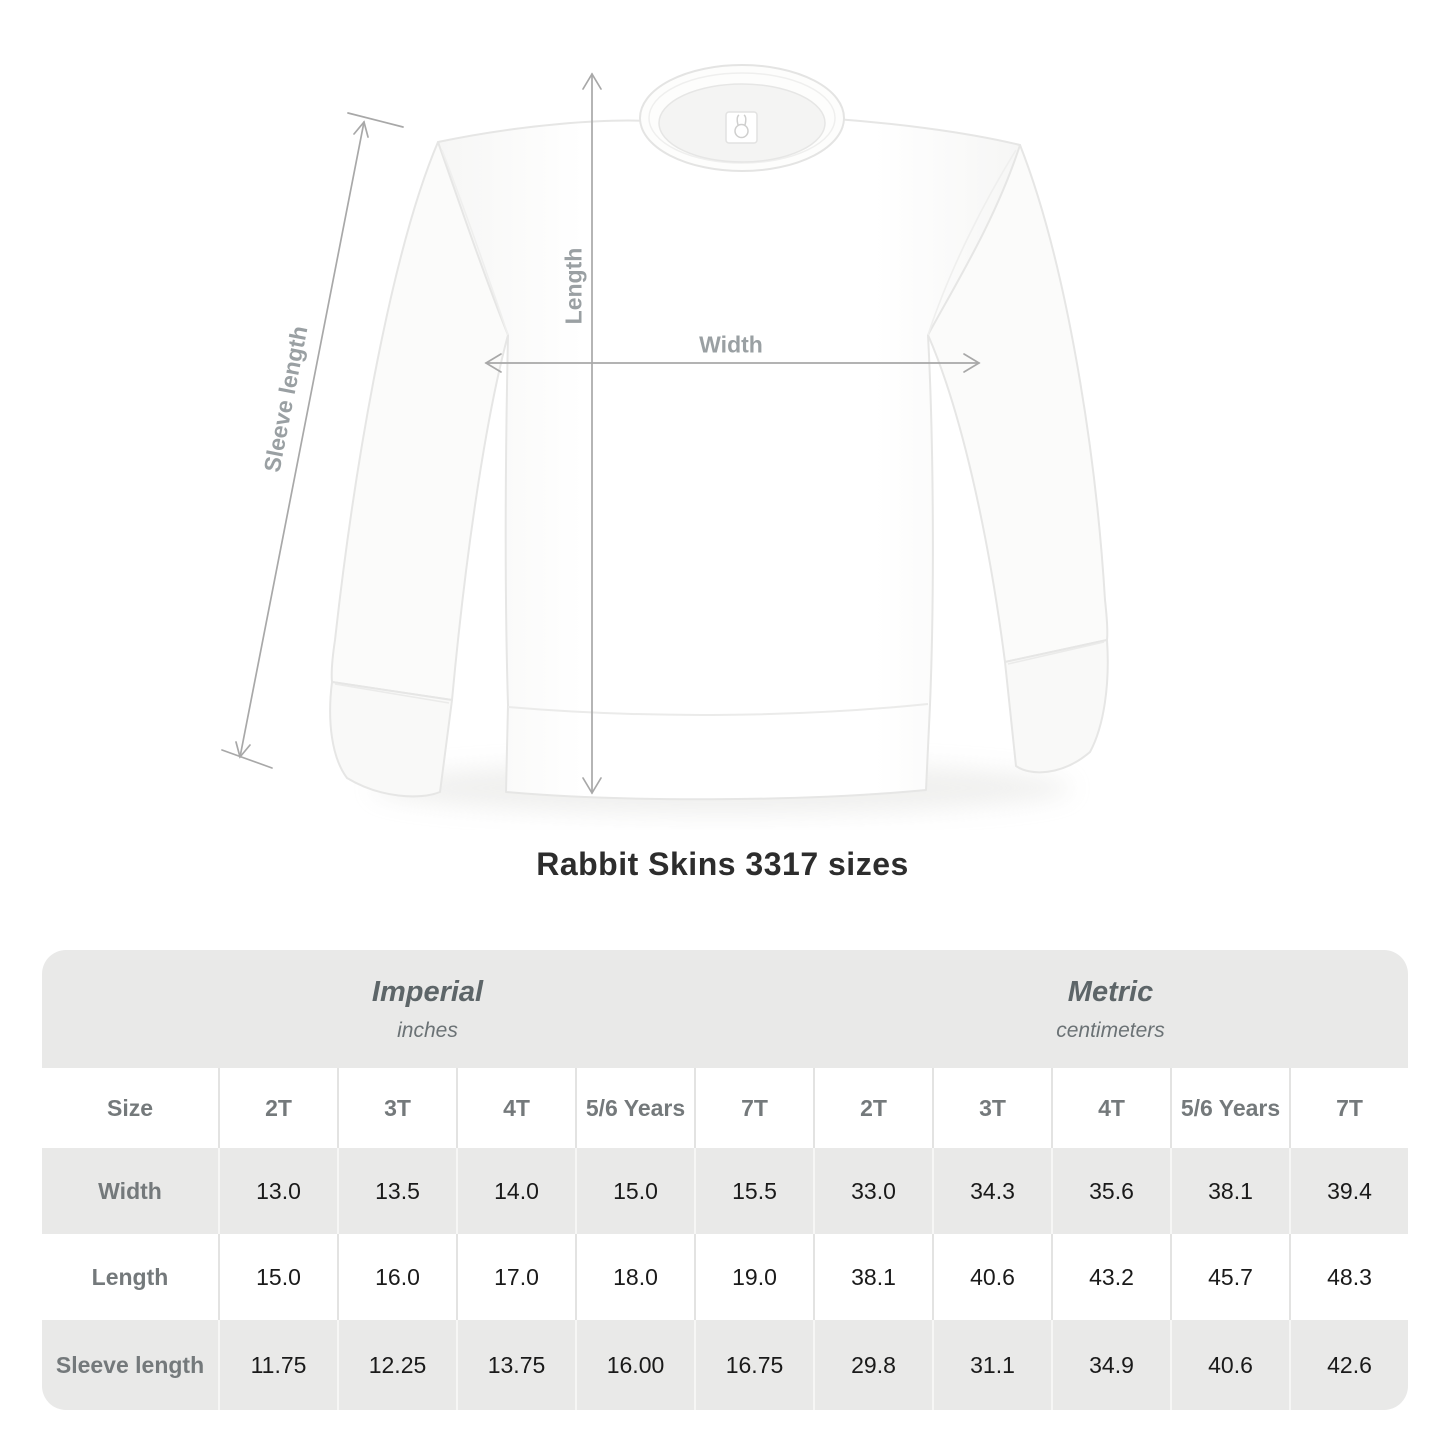 This screenshot has height=1445, width=1445. What do you see at coordinates (1229, 1191) in the screenshot?
I see `cell-width-met-56y: 38.1` at bounding box center [1229, 1191].